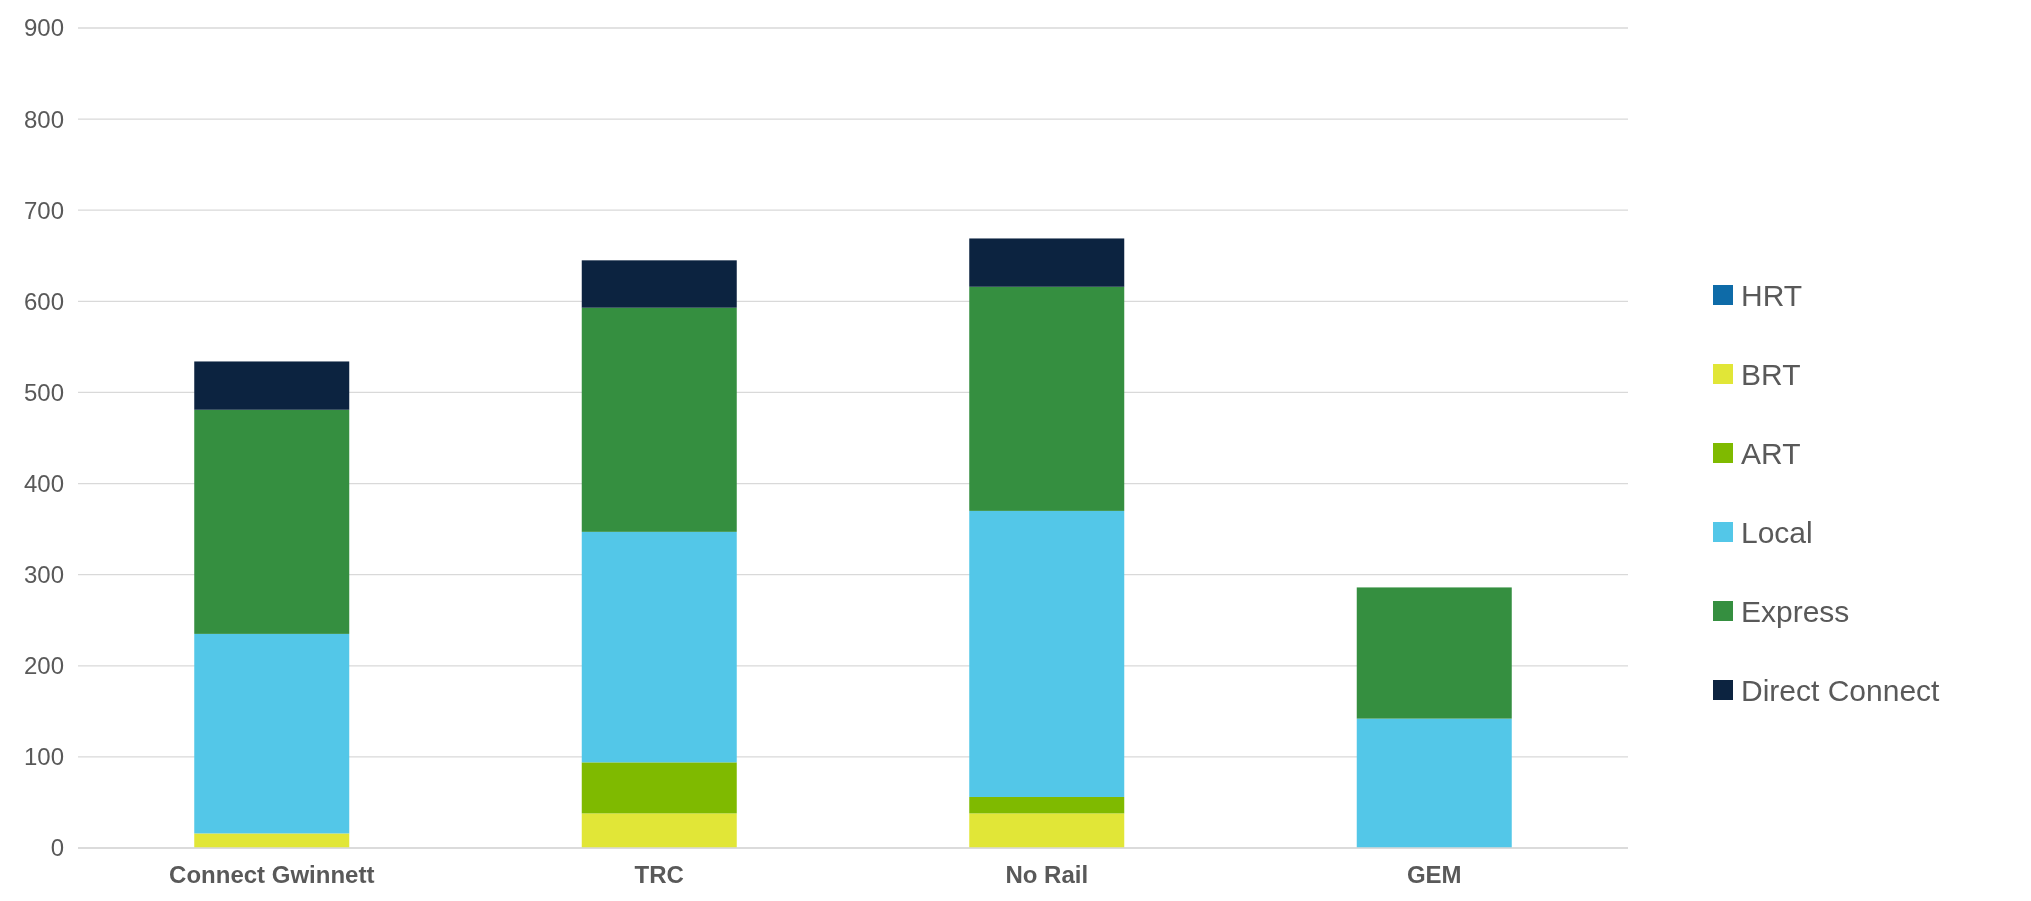 The width and height of the screenshot is (2031, 901). Describe the element at coordinates (659, 874) in the screenshot. I see `x-tick-label: TRC` at that location.